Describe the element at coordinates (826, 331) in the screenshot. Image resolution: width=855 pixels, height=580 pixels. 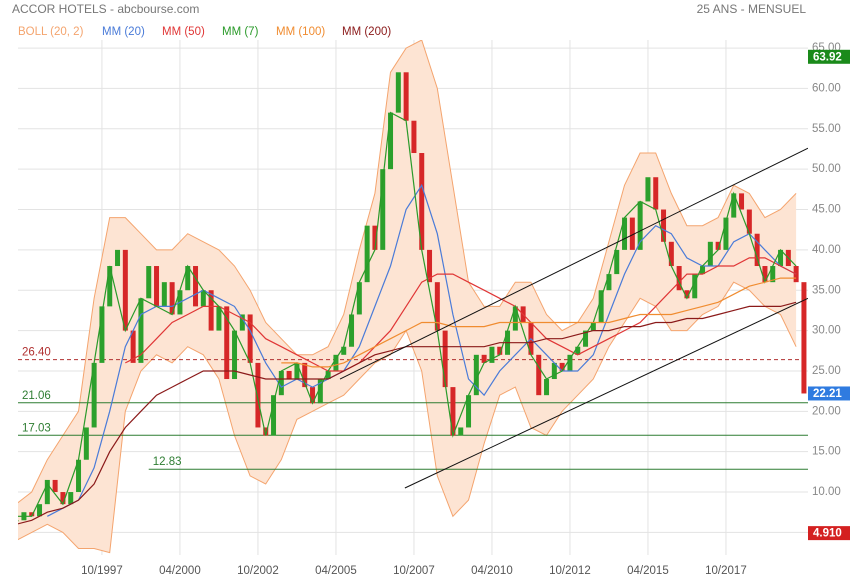
I see `y-tick-label: 30.00` at that location.